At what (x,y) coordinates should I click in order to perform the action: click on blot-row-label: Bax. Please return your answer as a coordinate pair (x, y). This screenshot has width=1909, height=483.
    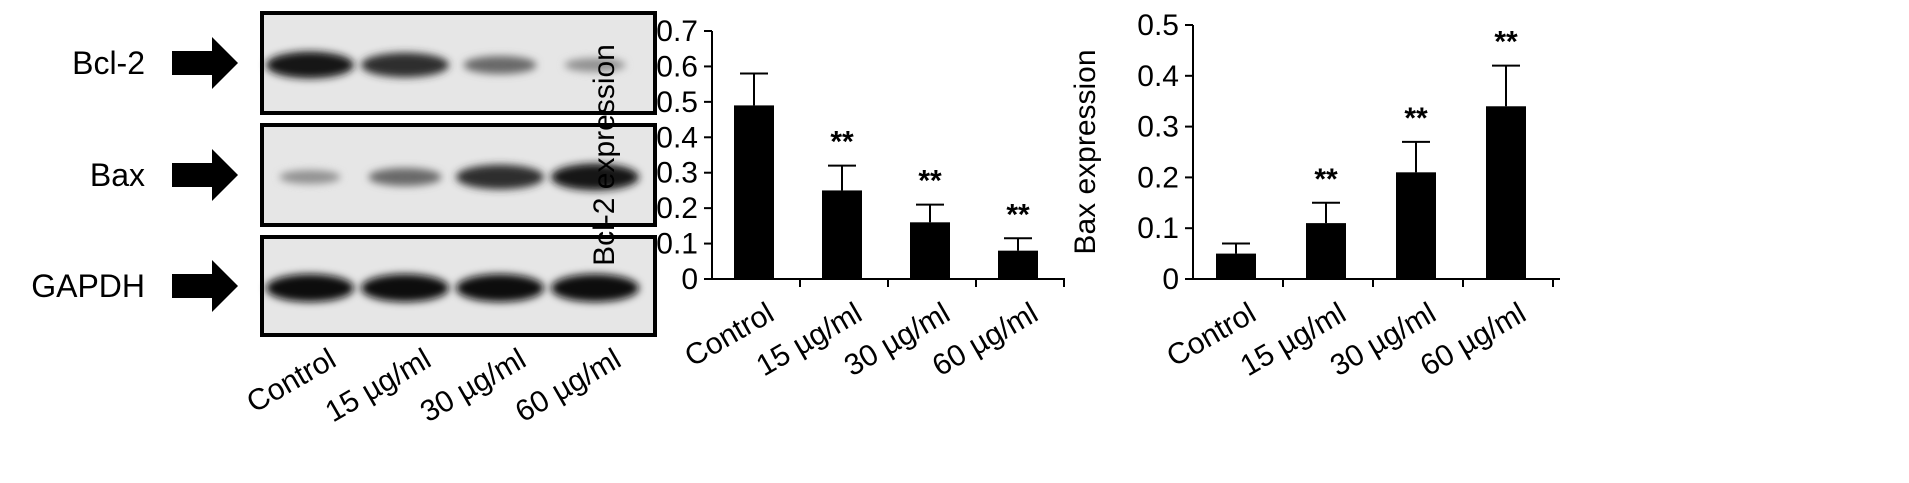
    Looking at the image, I should click on (117, 175).